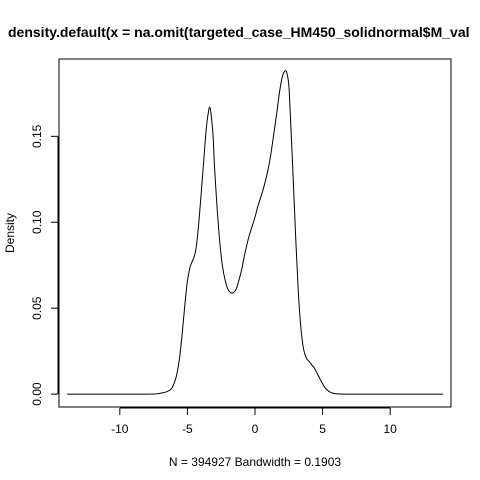 The width and height of the screenshot is (480, 480). Describe the element at coordinates (255, 429) in the screenshot. I see `x-tick-label: 0` at that location.